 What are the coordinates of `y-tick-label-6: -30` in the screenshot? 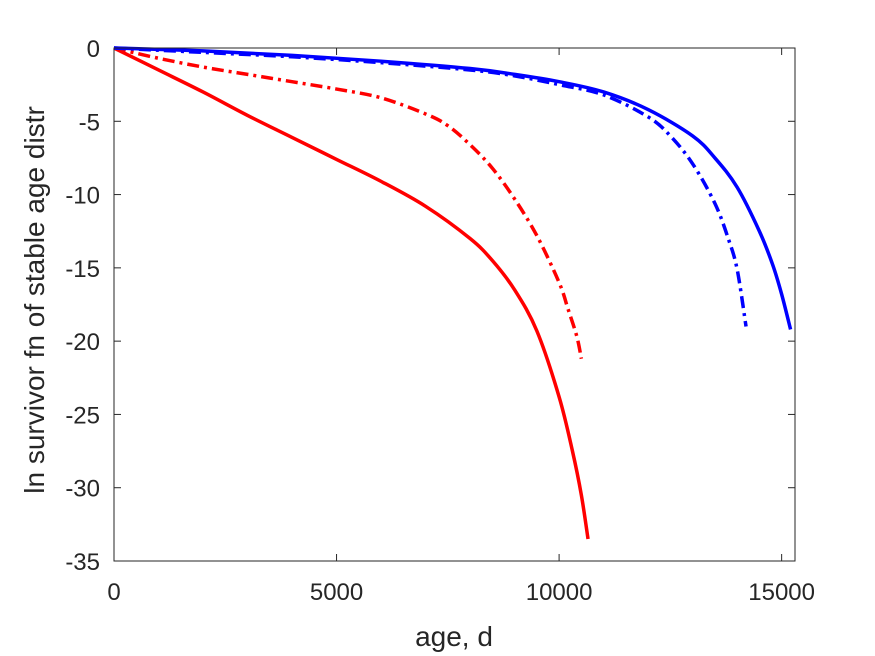 It's located at (82, 489).